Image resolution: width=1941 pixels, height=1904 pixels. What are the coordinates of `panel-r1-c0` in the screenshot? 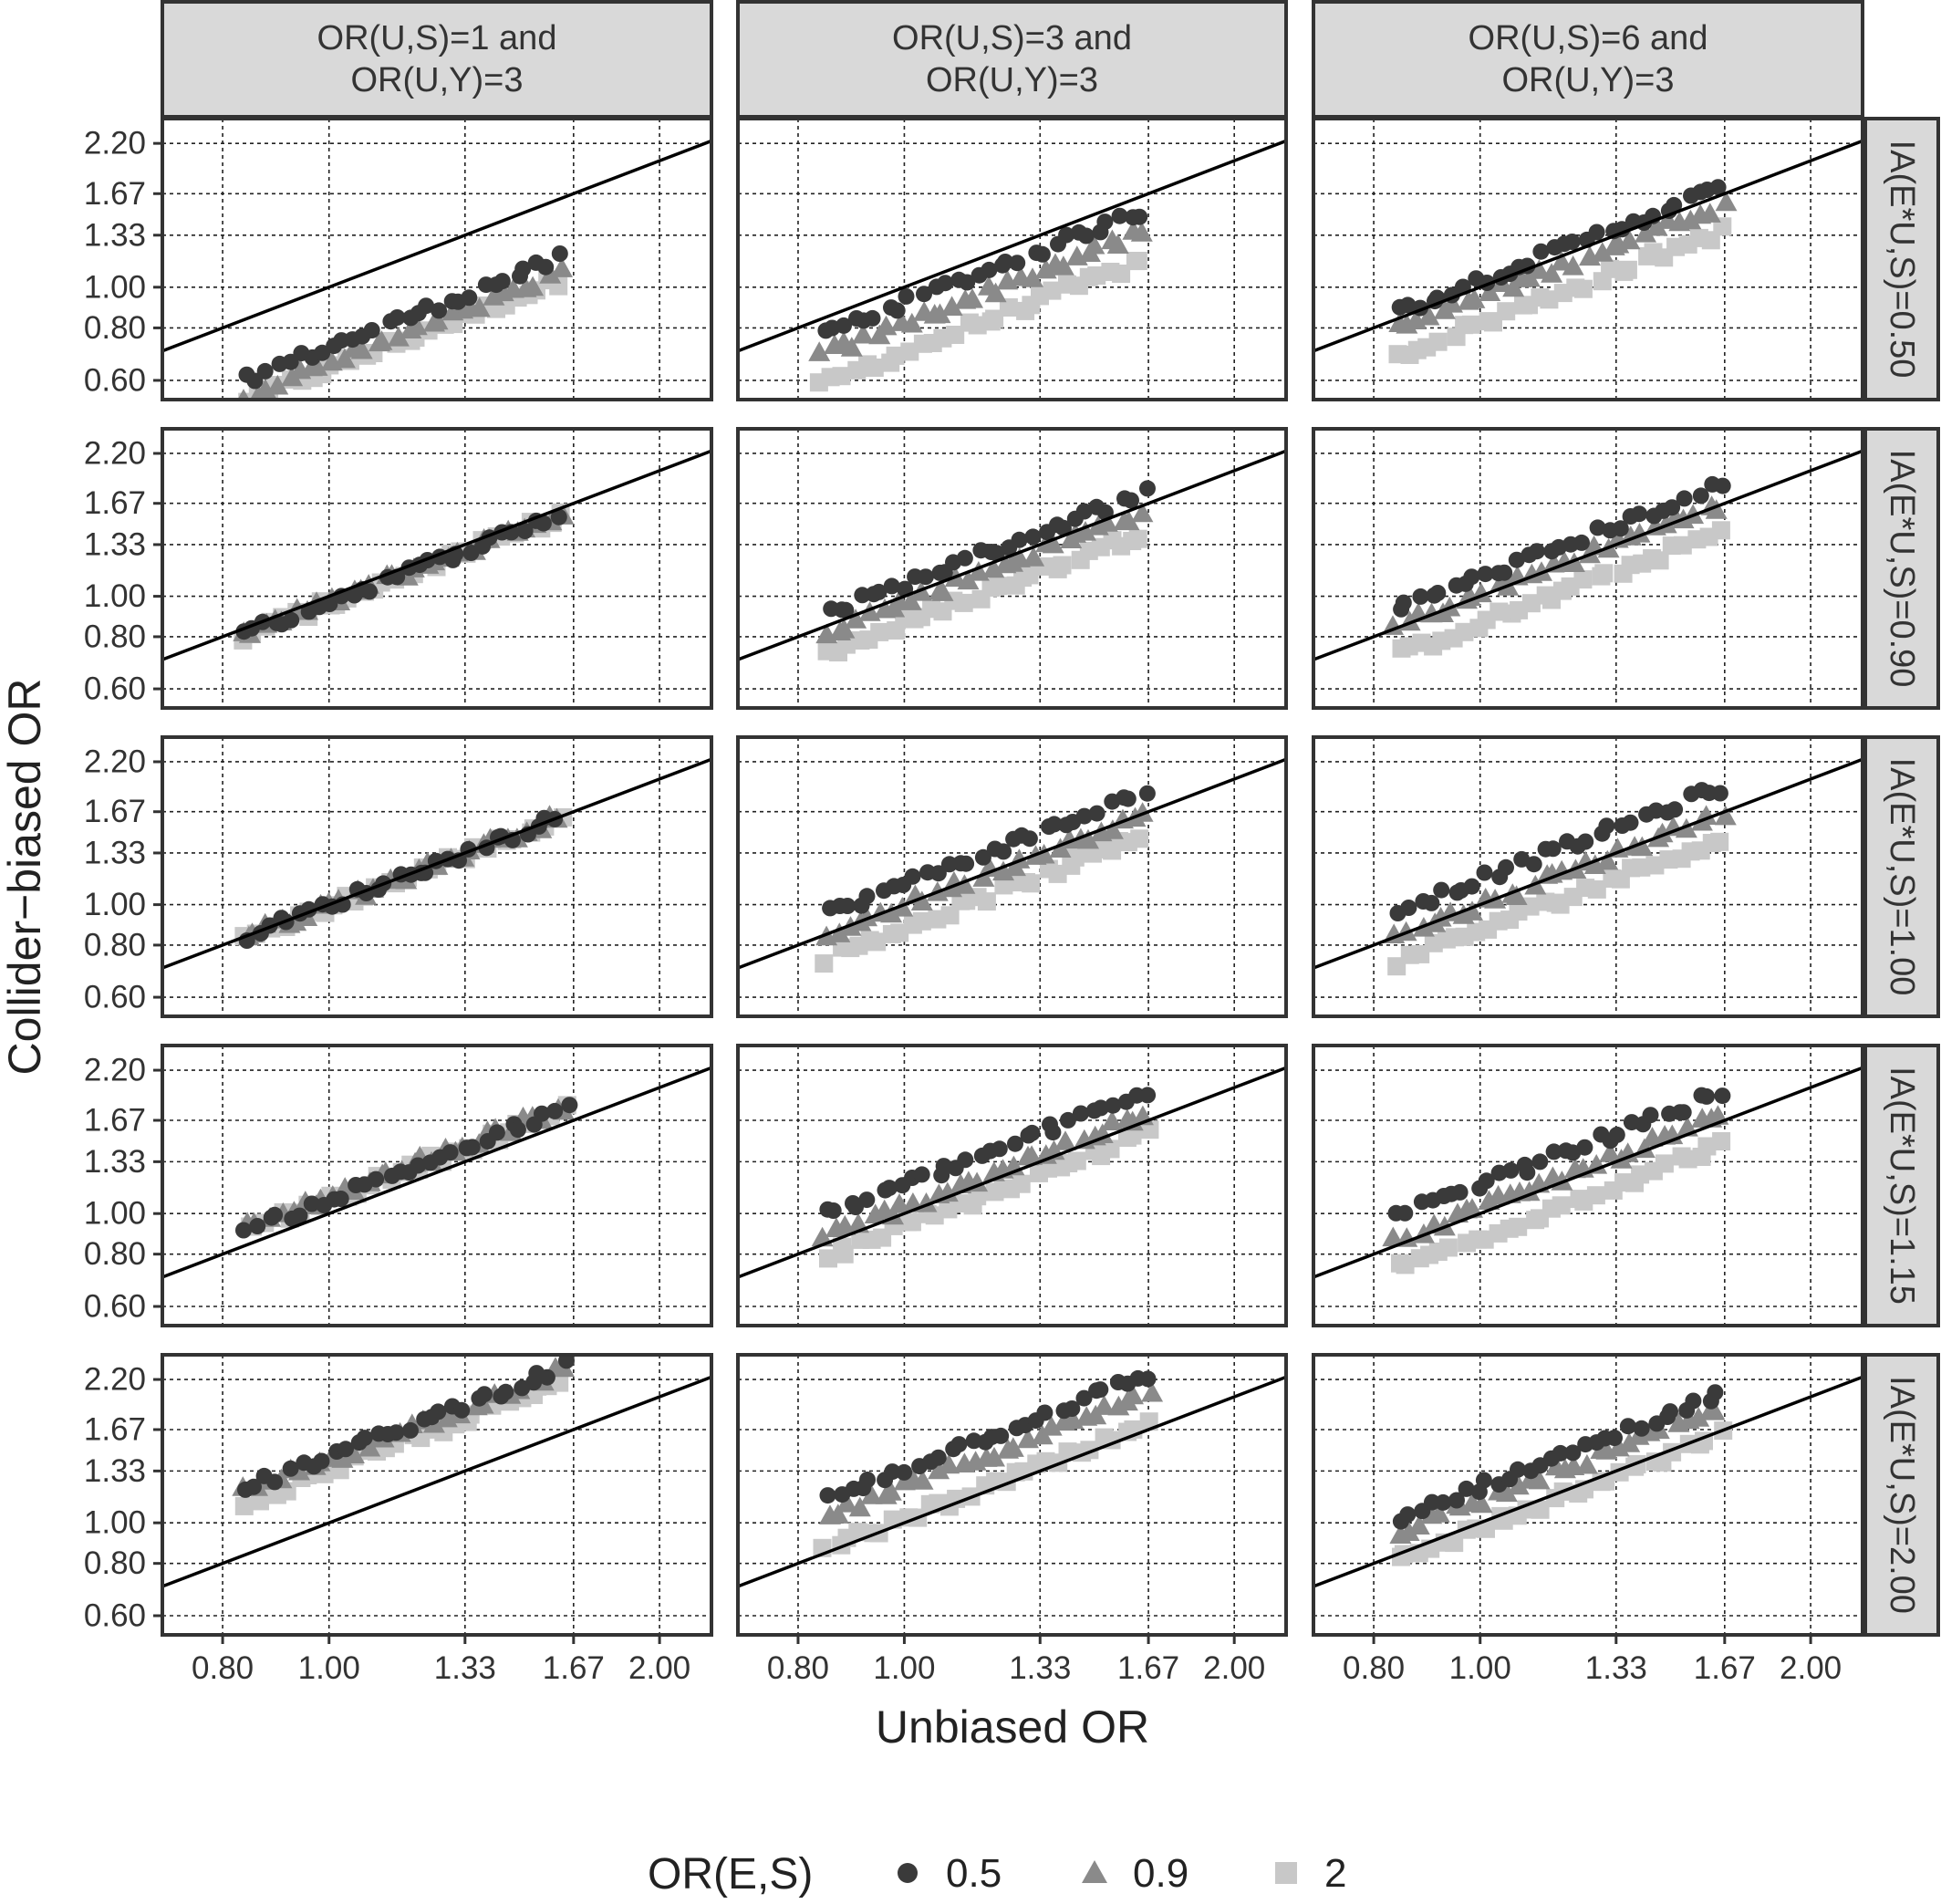 It's located at (437, 569).